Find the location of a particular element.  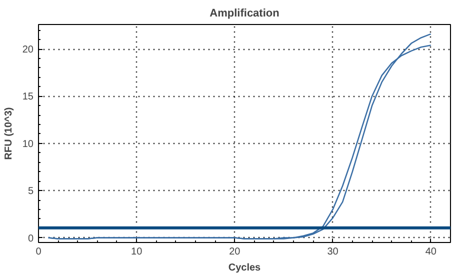

y-tick-label: 20 is located at coordinates (28, 50).